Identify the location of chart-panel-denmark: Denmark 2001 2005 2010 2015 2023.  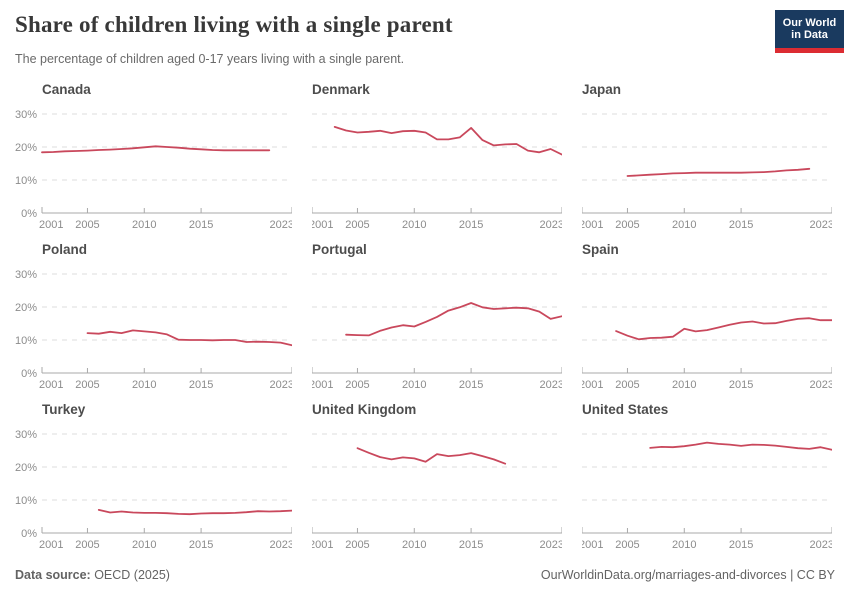
(437, 160).